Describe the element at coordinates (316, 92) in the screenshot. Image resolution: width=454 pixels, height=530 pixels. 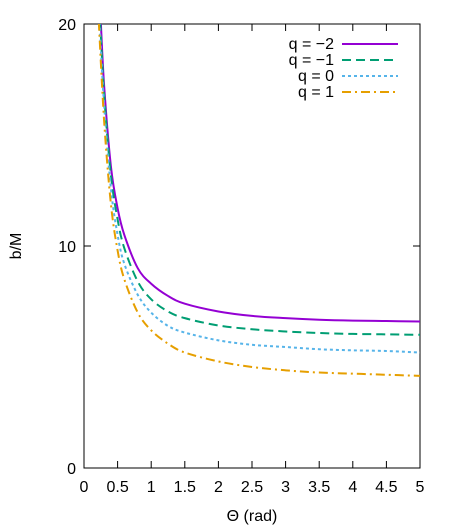
I see `legend-label: q = 1` at that location.